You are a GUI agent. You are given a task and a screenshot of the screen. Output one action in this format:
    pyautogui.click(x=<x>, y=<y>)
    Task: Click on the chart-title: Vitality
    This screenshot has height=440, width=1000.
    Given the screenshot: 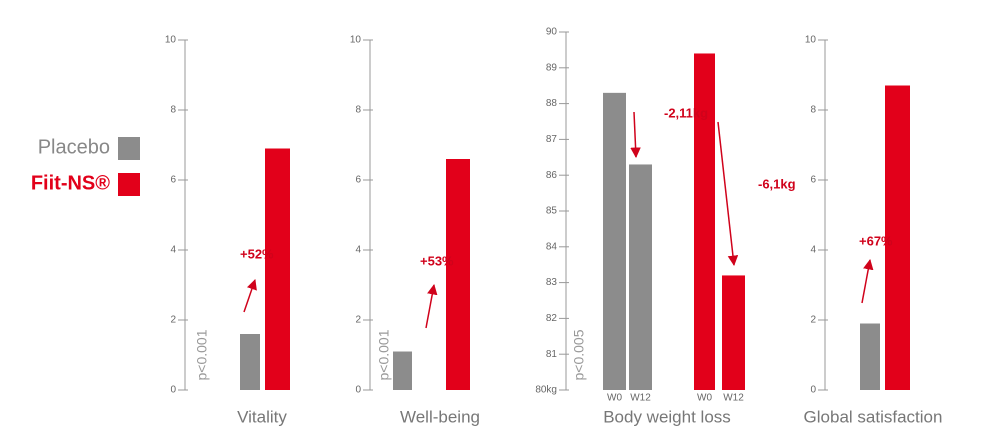 What is the action you would take?
    pyautogui.click(x=262, y=416)
    